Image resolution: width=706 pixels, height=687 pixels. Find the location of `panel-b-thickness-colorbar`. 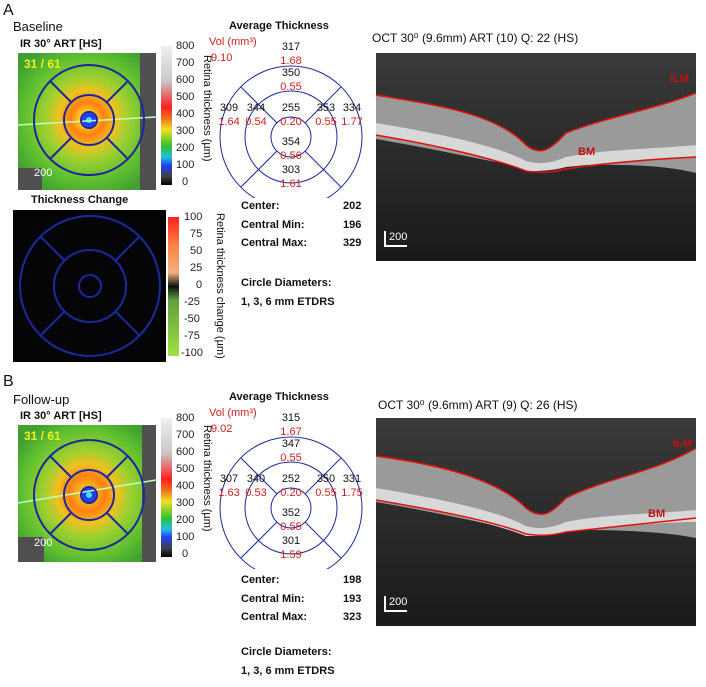

panel-b-thickness-colorbar is located at coordinates (166, 487).